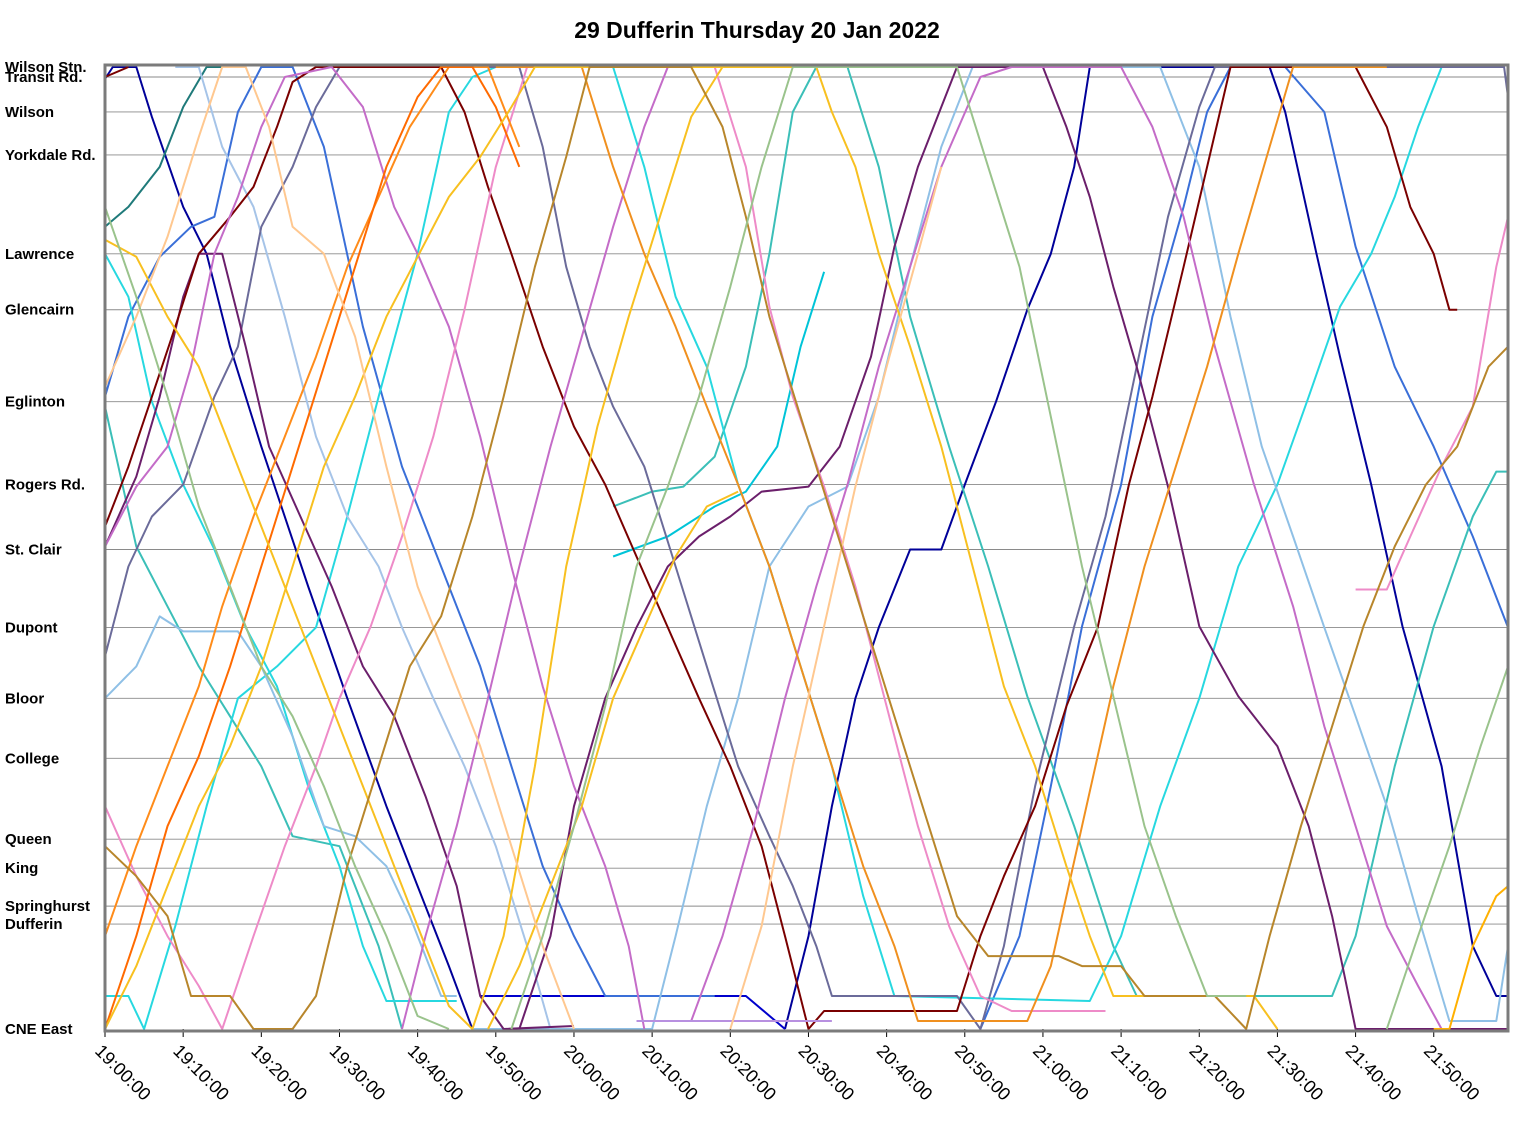 The image size is (1520, 1132). What do you see at coordinates (46, 67) in the screenshot?
I see `stop-label-wilson-stn: Wilson Stn.` at bounding box center [46, 67].